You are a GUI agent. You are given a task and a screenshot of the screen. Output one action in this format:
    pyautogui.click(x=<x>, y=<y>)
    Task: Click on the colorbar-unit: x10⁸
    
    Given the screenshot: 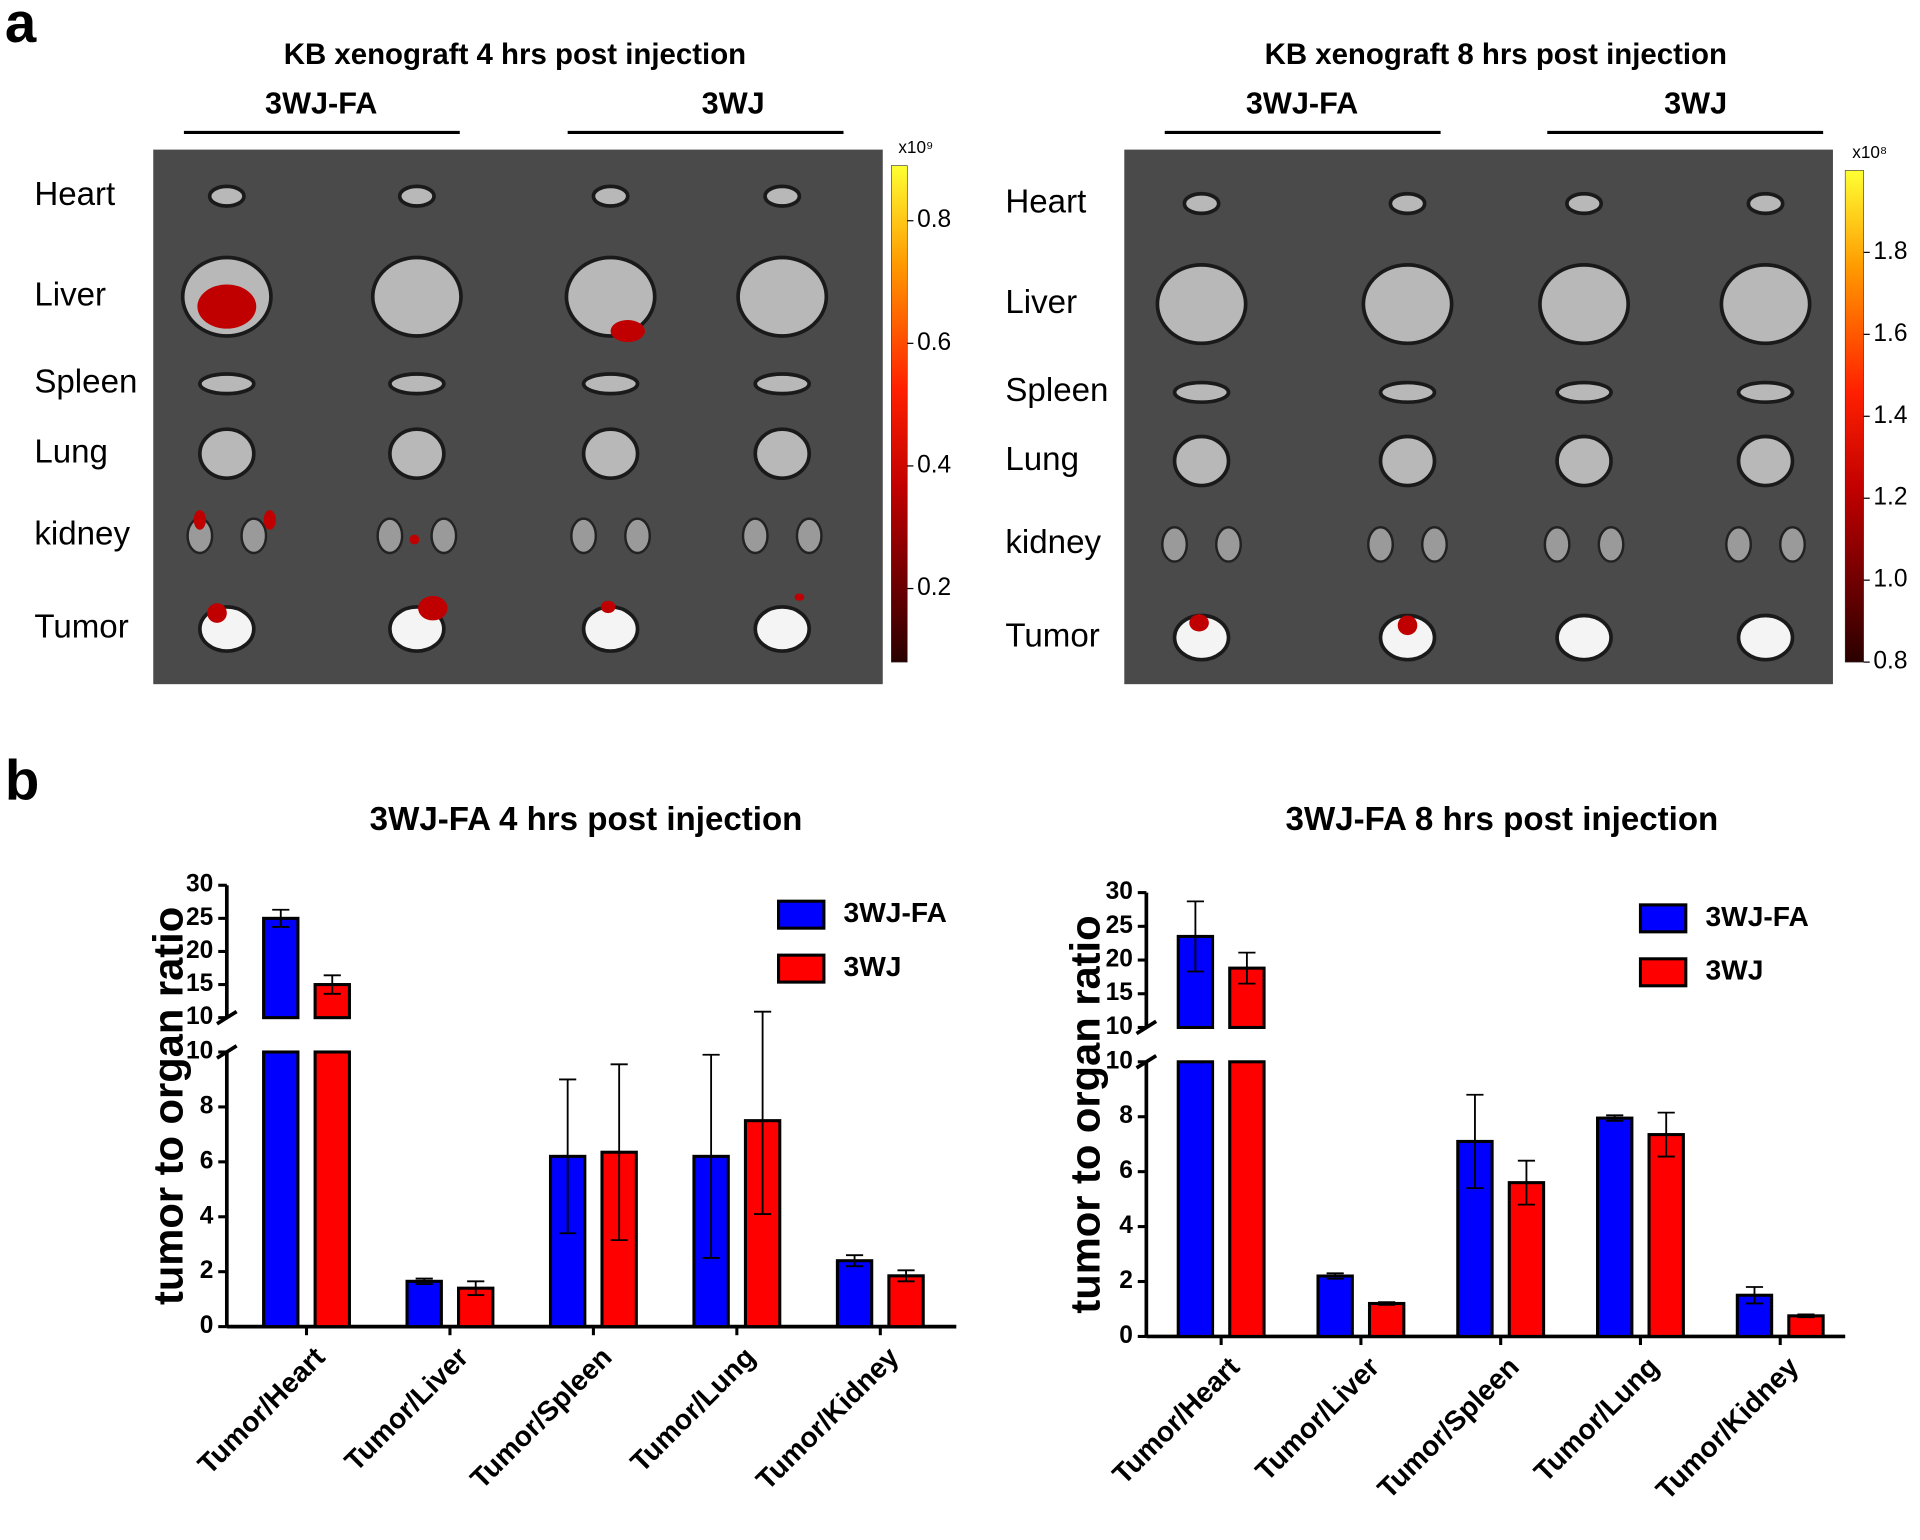 What is the action you would take?
    pyautogui.click(x=1869, y=152)
    